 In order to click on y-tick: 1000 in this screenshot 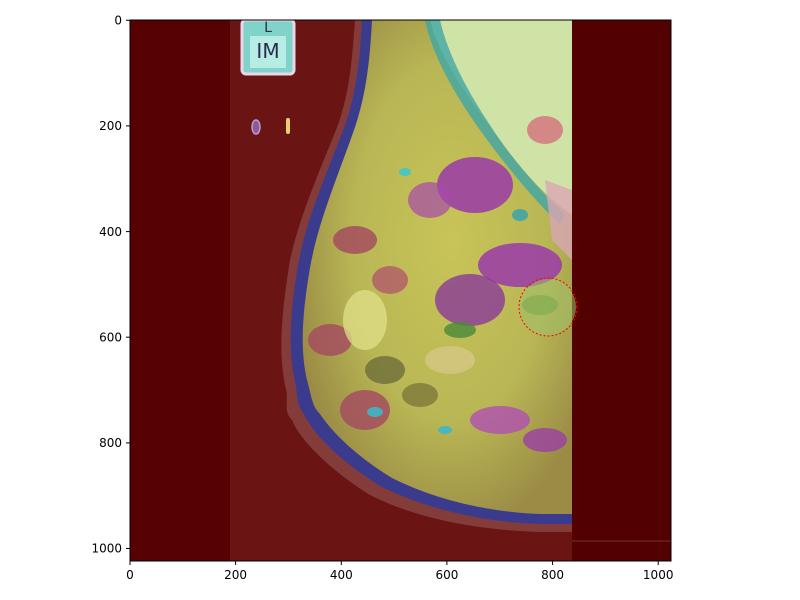, I will do `click(110, 549)`.